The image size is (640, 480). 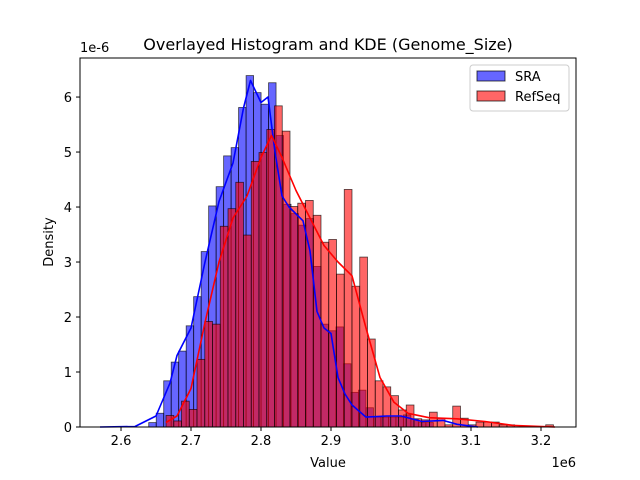 I want to click on x-tick-label: 3.1, so click(x=471, y=441).